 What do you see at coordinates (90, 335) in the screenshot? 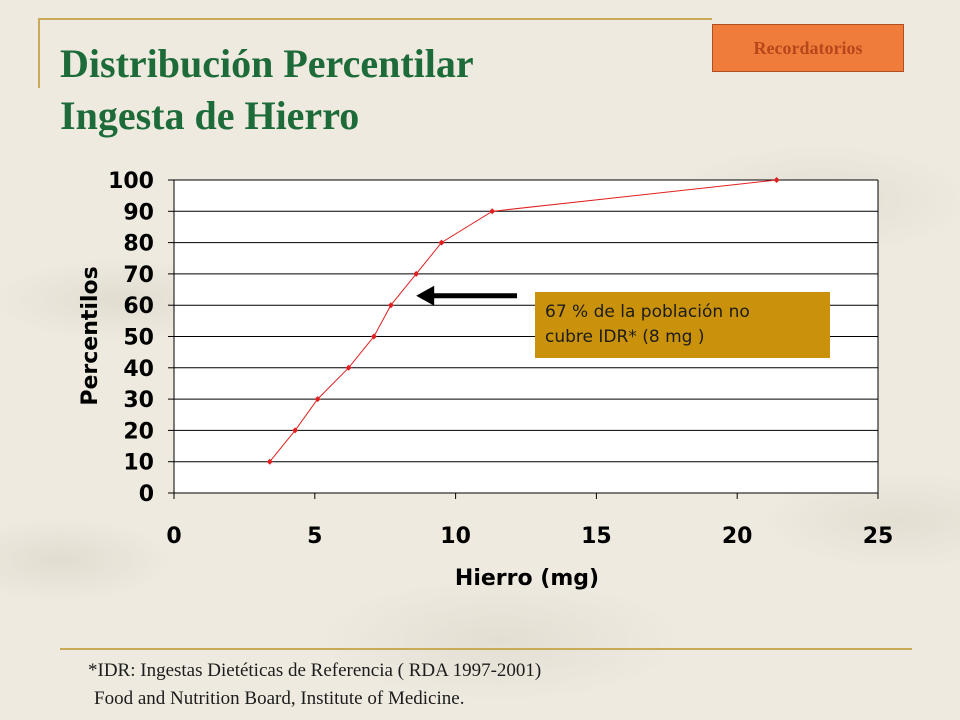
I see `y-axis-label: Percentilos` at bounding box center [90, 335].